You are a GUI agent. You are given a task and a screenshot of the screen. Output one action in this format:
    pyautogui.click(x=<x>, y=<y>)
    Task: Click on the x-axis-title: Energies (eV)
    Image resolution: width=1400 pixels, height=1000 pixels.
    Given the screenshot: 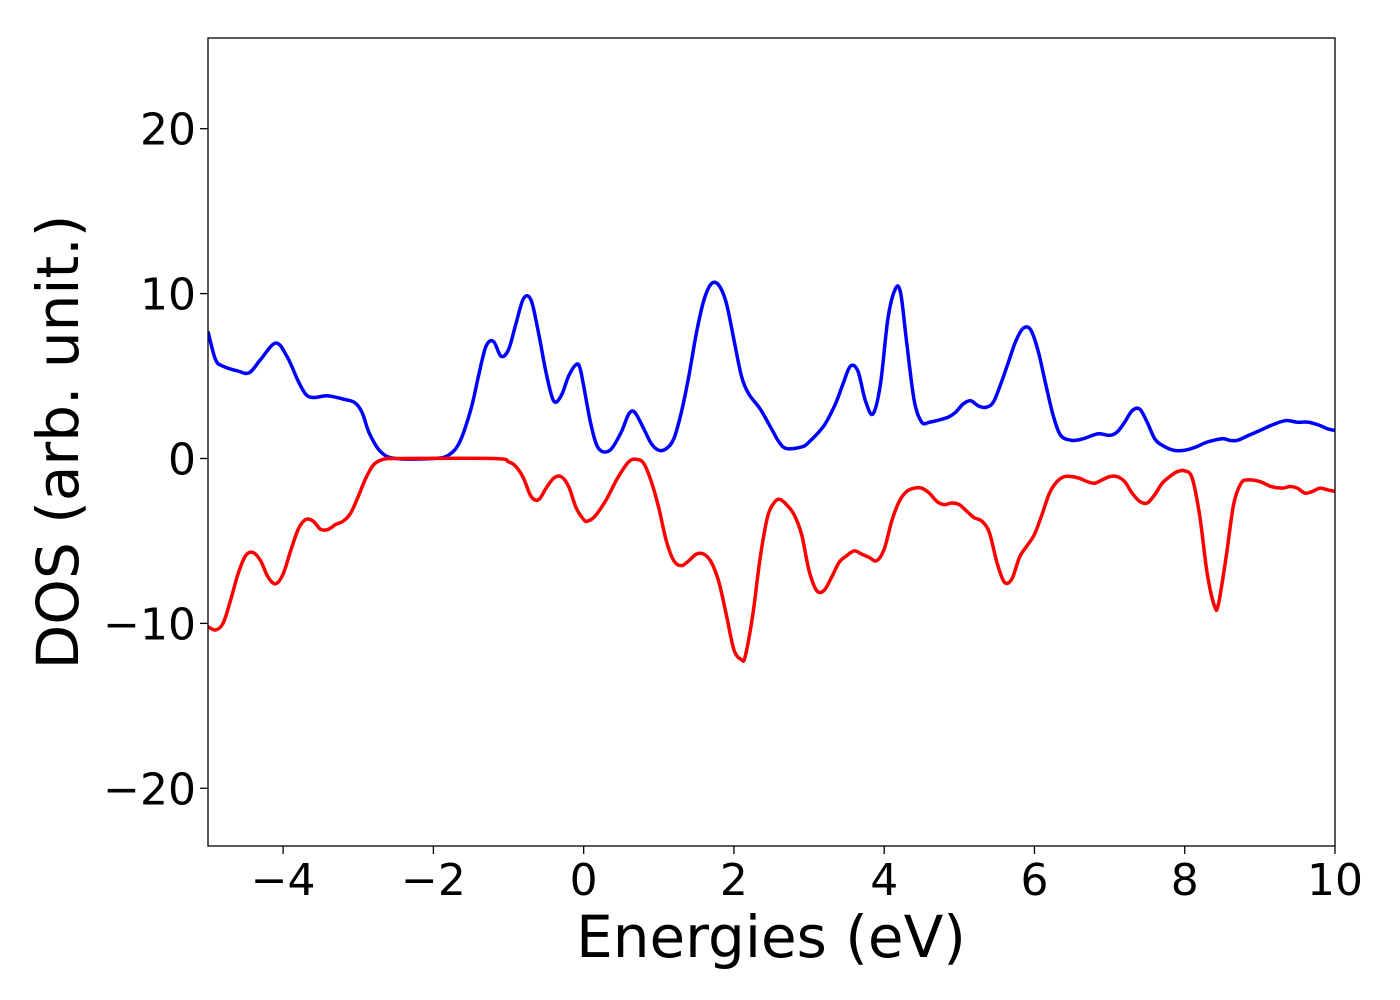 What is the action you would take?
    pyautogui.click(x=771, y=937)
    